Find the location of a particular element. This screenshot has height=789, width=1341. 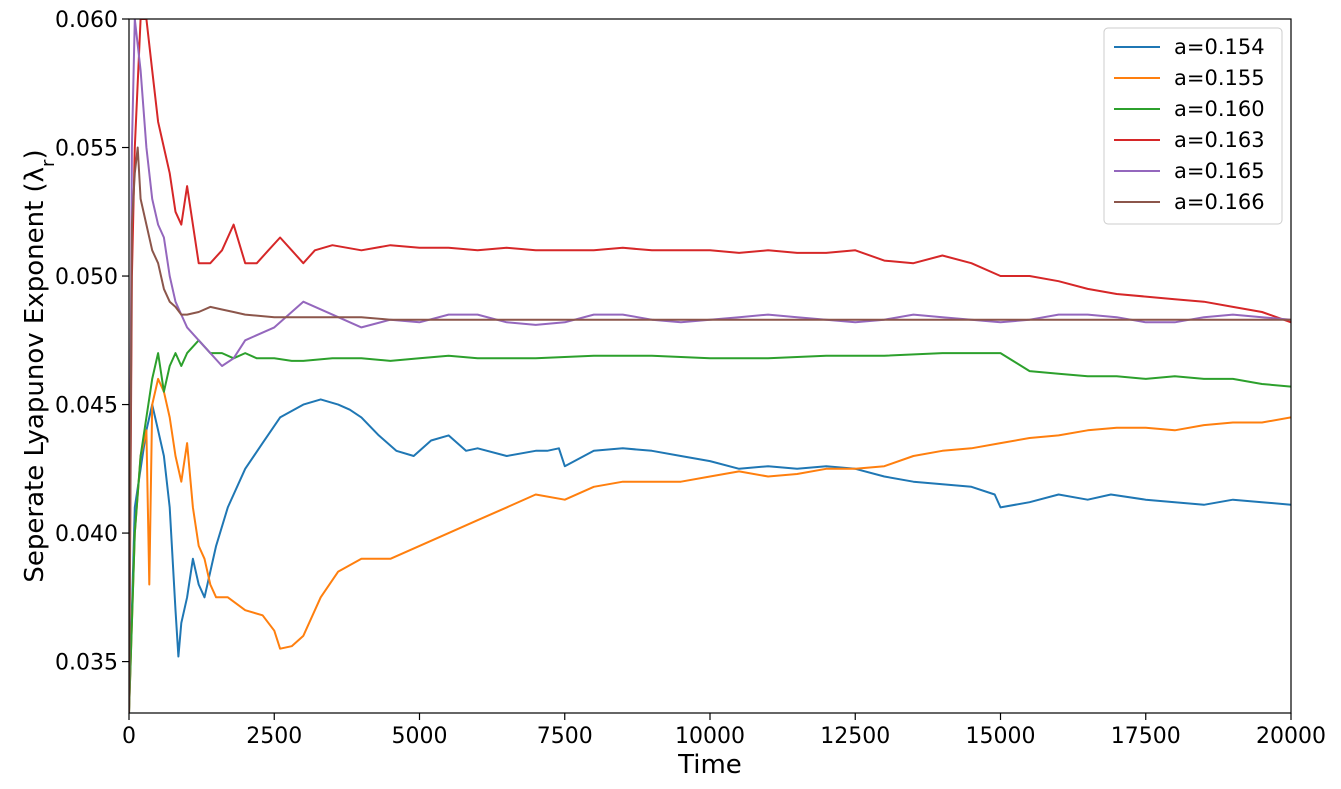

y-axis-label-main: Seperate Lyapunov Exponent (λ is located at coordinates (35, 375).